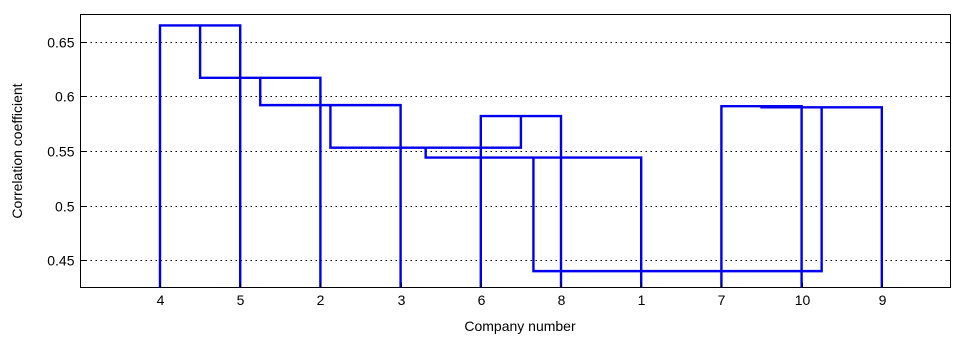 Image resolution: width=953 pixels, height=338 pixels. What do you see at coordinates (60, 261) in the screenshot?
I see `y-tick-label: 0.45` at bounding box center [60, 261].